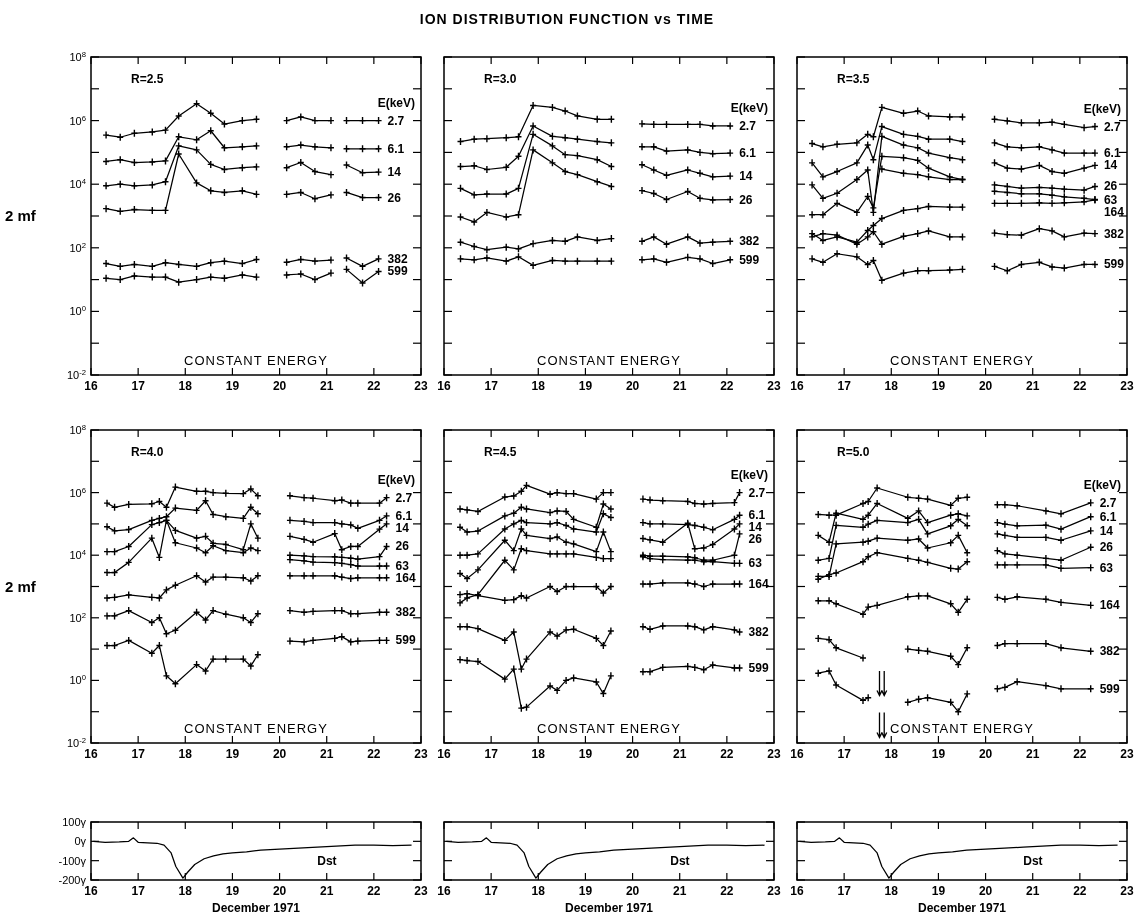  What do you see at coordinates (749, 259) in the screenshot?
I see `series-label: 599` at bounding box center [749, 259].